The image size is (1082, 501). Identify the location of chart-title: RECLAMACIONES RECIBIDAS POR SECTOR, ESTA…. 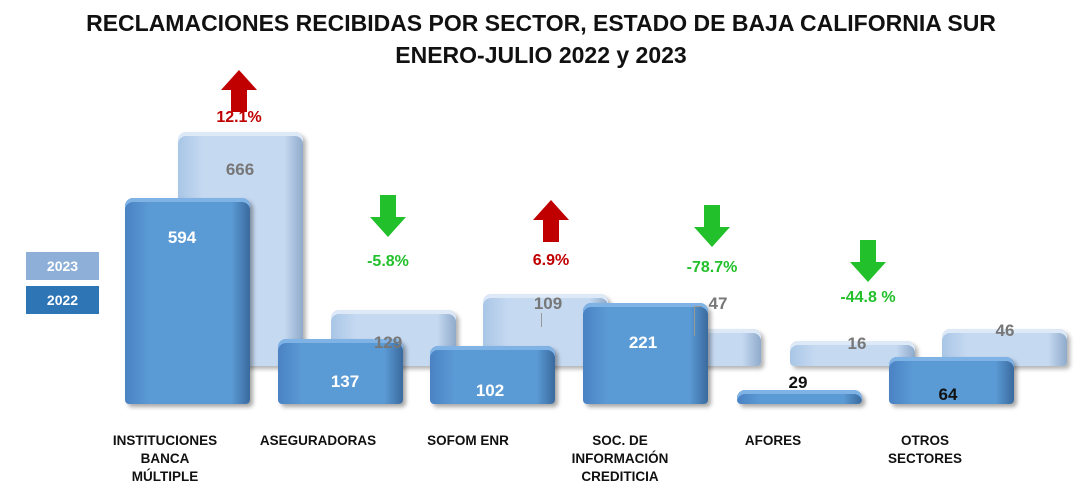
(541, 23).